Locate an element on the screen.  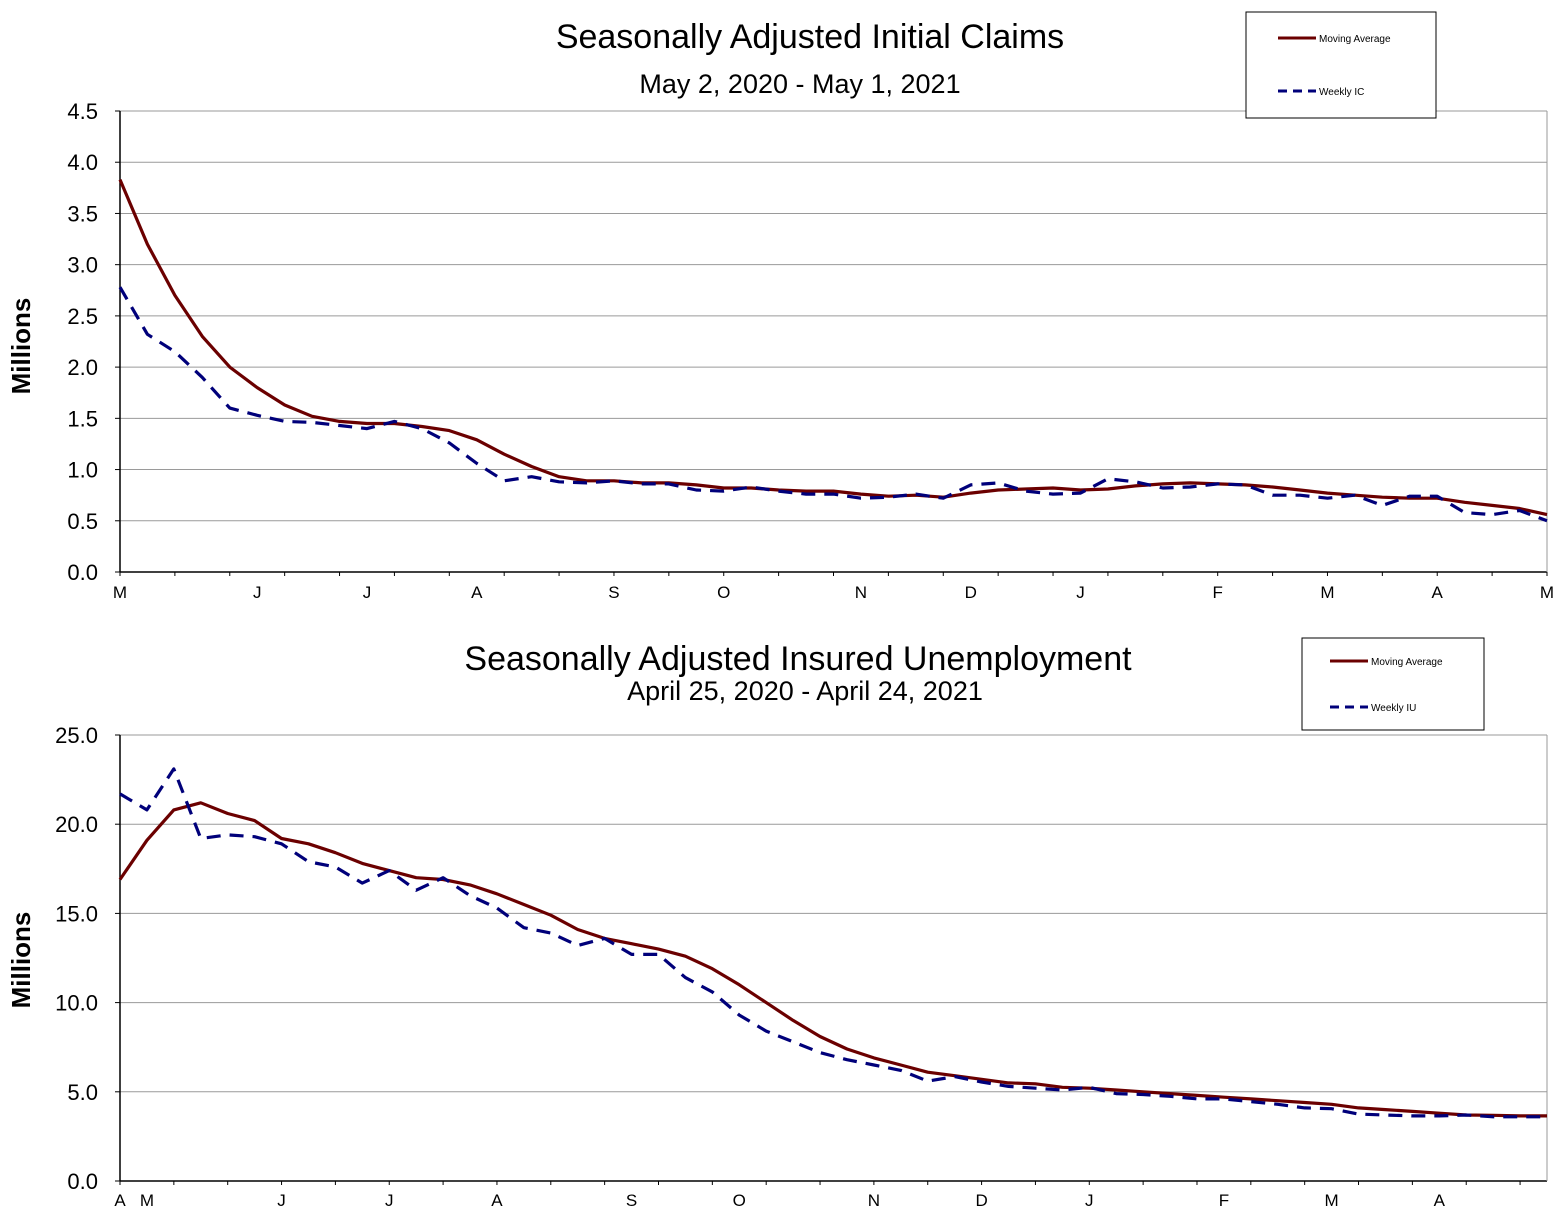
y-tick-label: 1.5 is located at coordinates (82, 418).